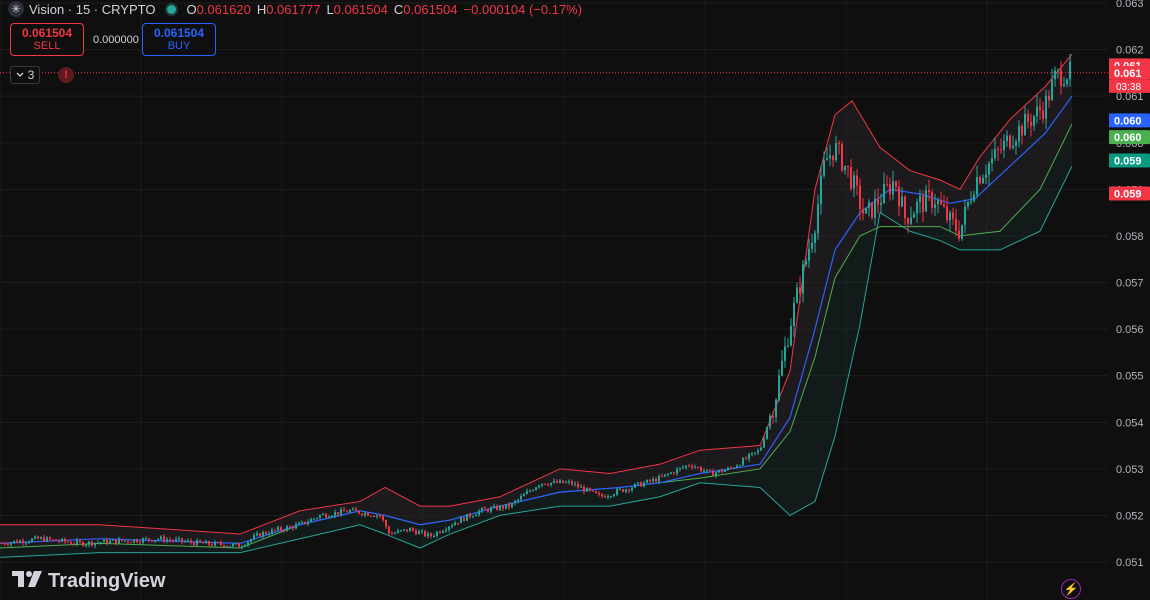  Describe the element at coordinates (179, 39) in the screenshot. I see `buy-button: 0.061504 BUY` at that location.